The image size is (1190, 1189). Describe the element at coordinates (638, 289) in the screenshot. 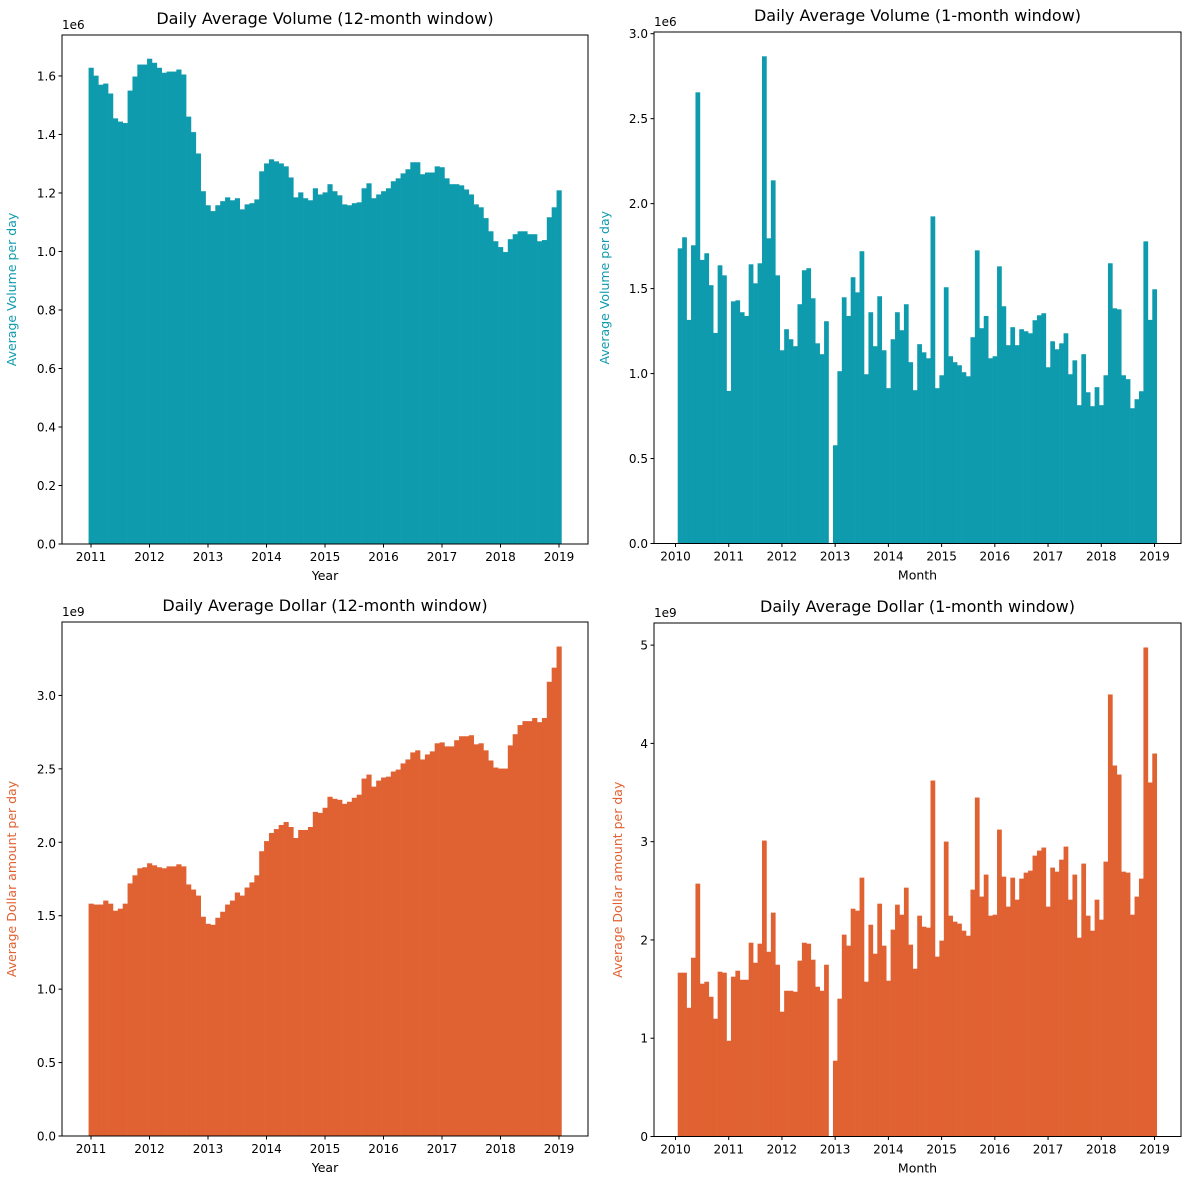

I see `y-tick-label: 1.5` at that location.